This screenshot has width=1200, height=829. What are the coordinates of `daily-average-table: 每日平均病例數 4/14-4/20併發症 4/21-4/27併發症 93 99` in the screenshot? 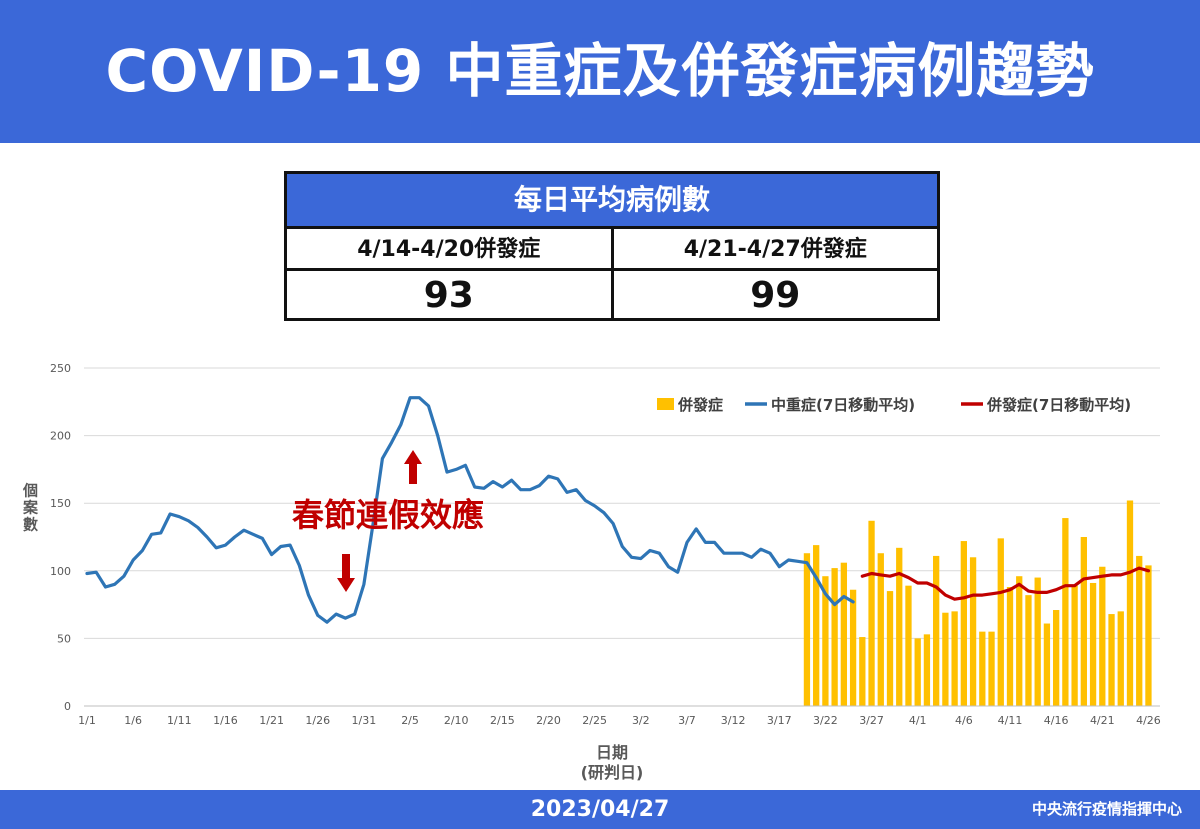 It's located at (612, 246).